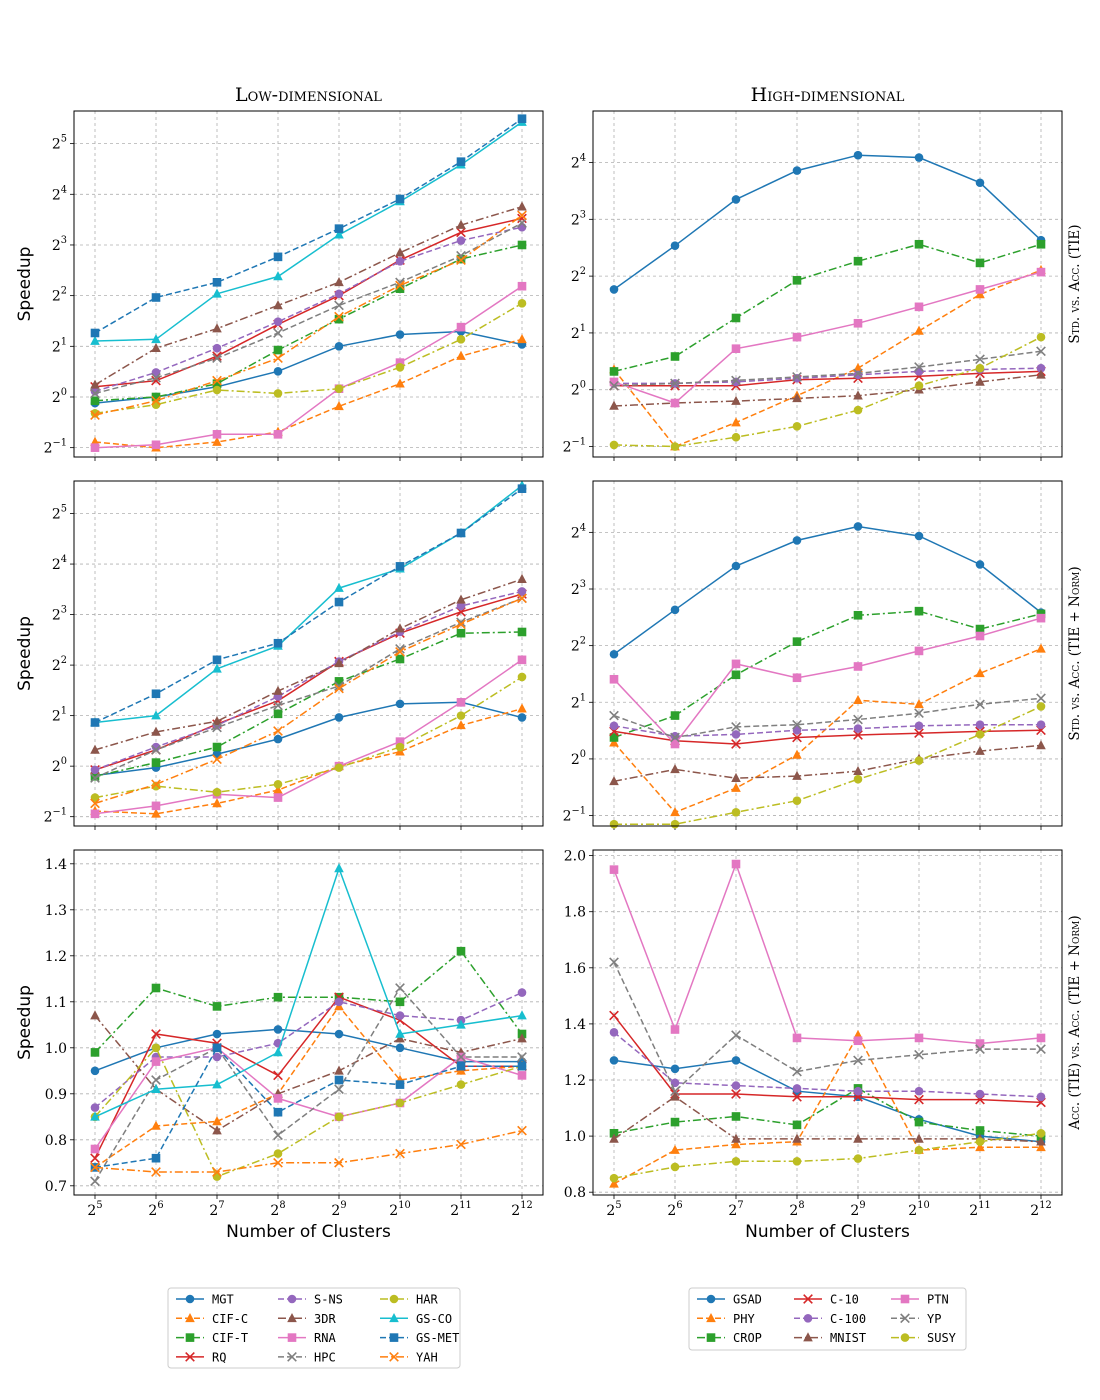  What do you see at coordinates (522, 717) in the screenshot?
I see `point-mgt` at bounding box center [522, 717].